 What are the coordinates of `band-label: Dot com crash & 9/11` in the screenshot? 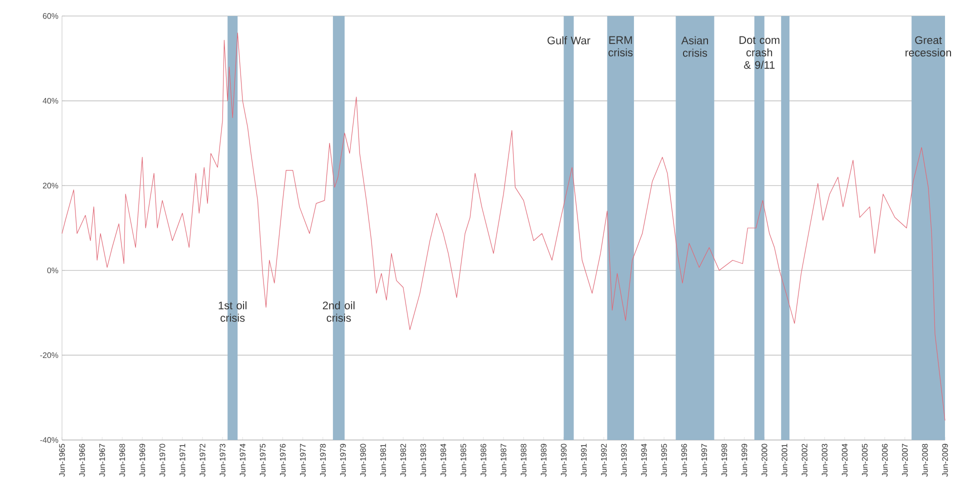 It's located at (760, 52).